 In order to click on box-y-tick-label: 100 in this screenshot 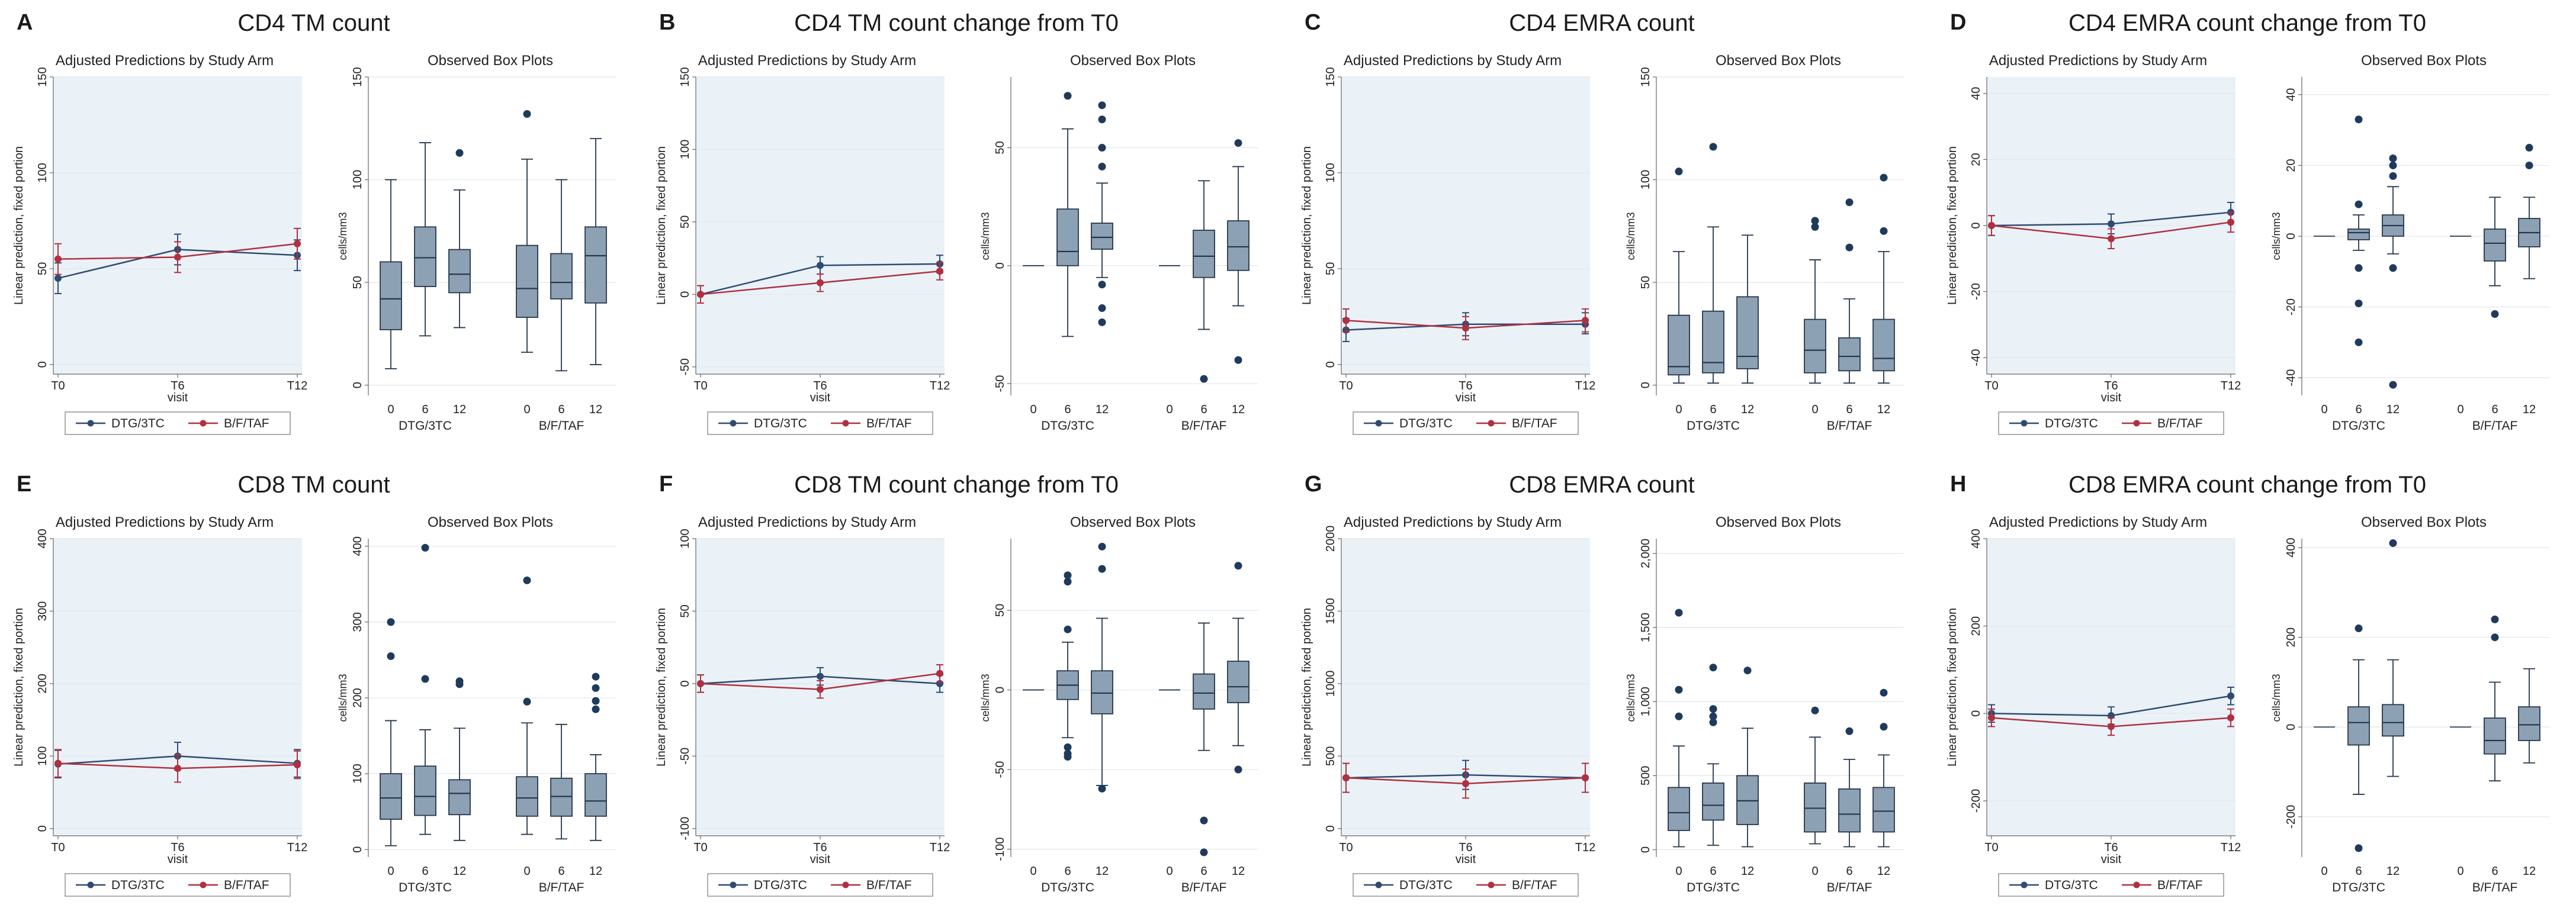, I will do `click(357, 774)`.